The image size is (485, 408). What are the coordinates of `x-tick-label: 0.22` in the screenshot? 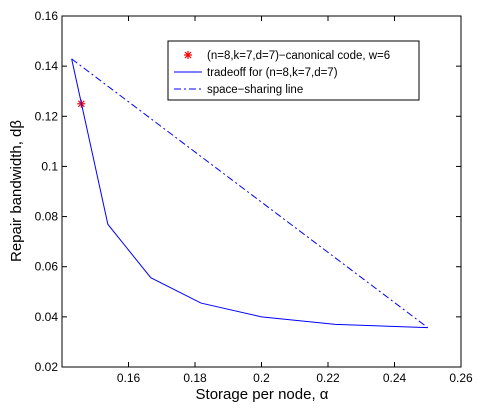 It's located at (328, 378).